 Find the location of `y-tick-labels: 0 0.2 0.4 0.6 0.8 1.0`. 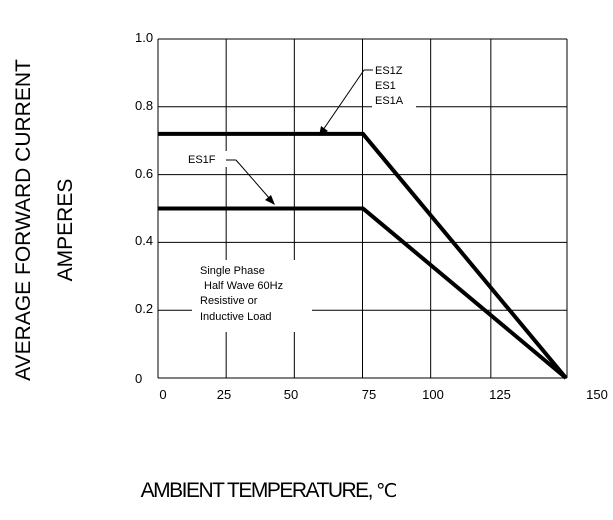

y-tick-labels: 0 0.2 0.4 0.6 0.8 1.0 is located at coordinates (144, 208).